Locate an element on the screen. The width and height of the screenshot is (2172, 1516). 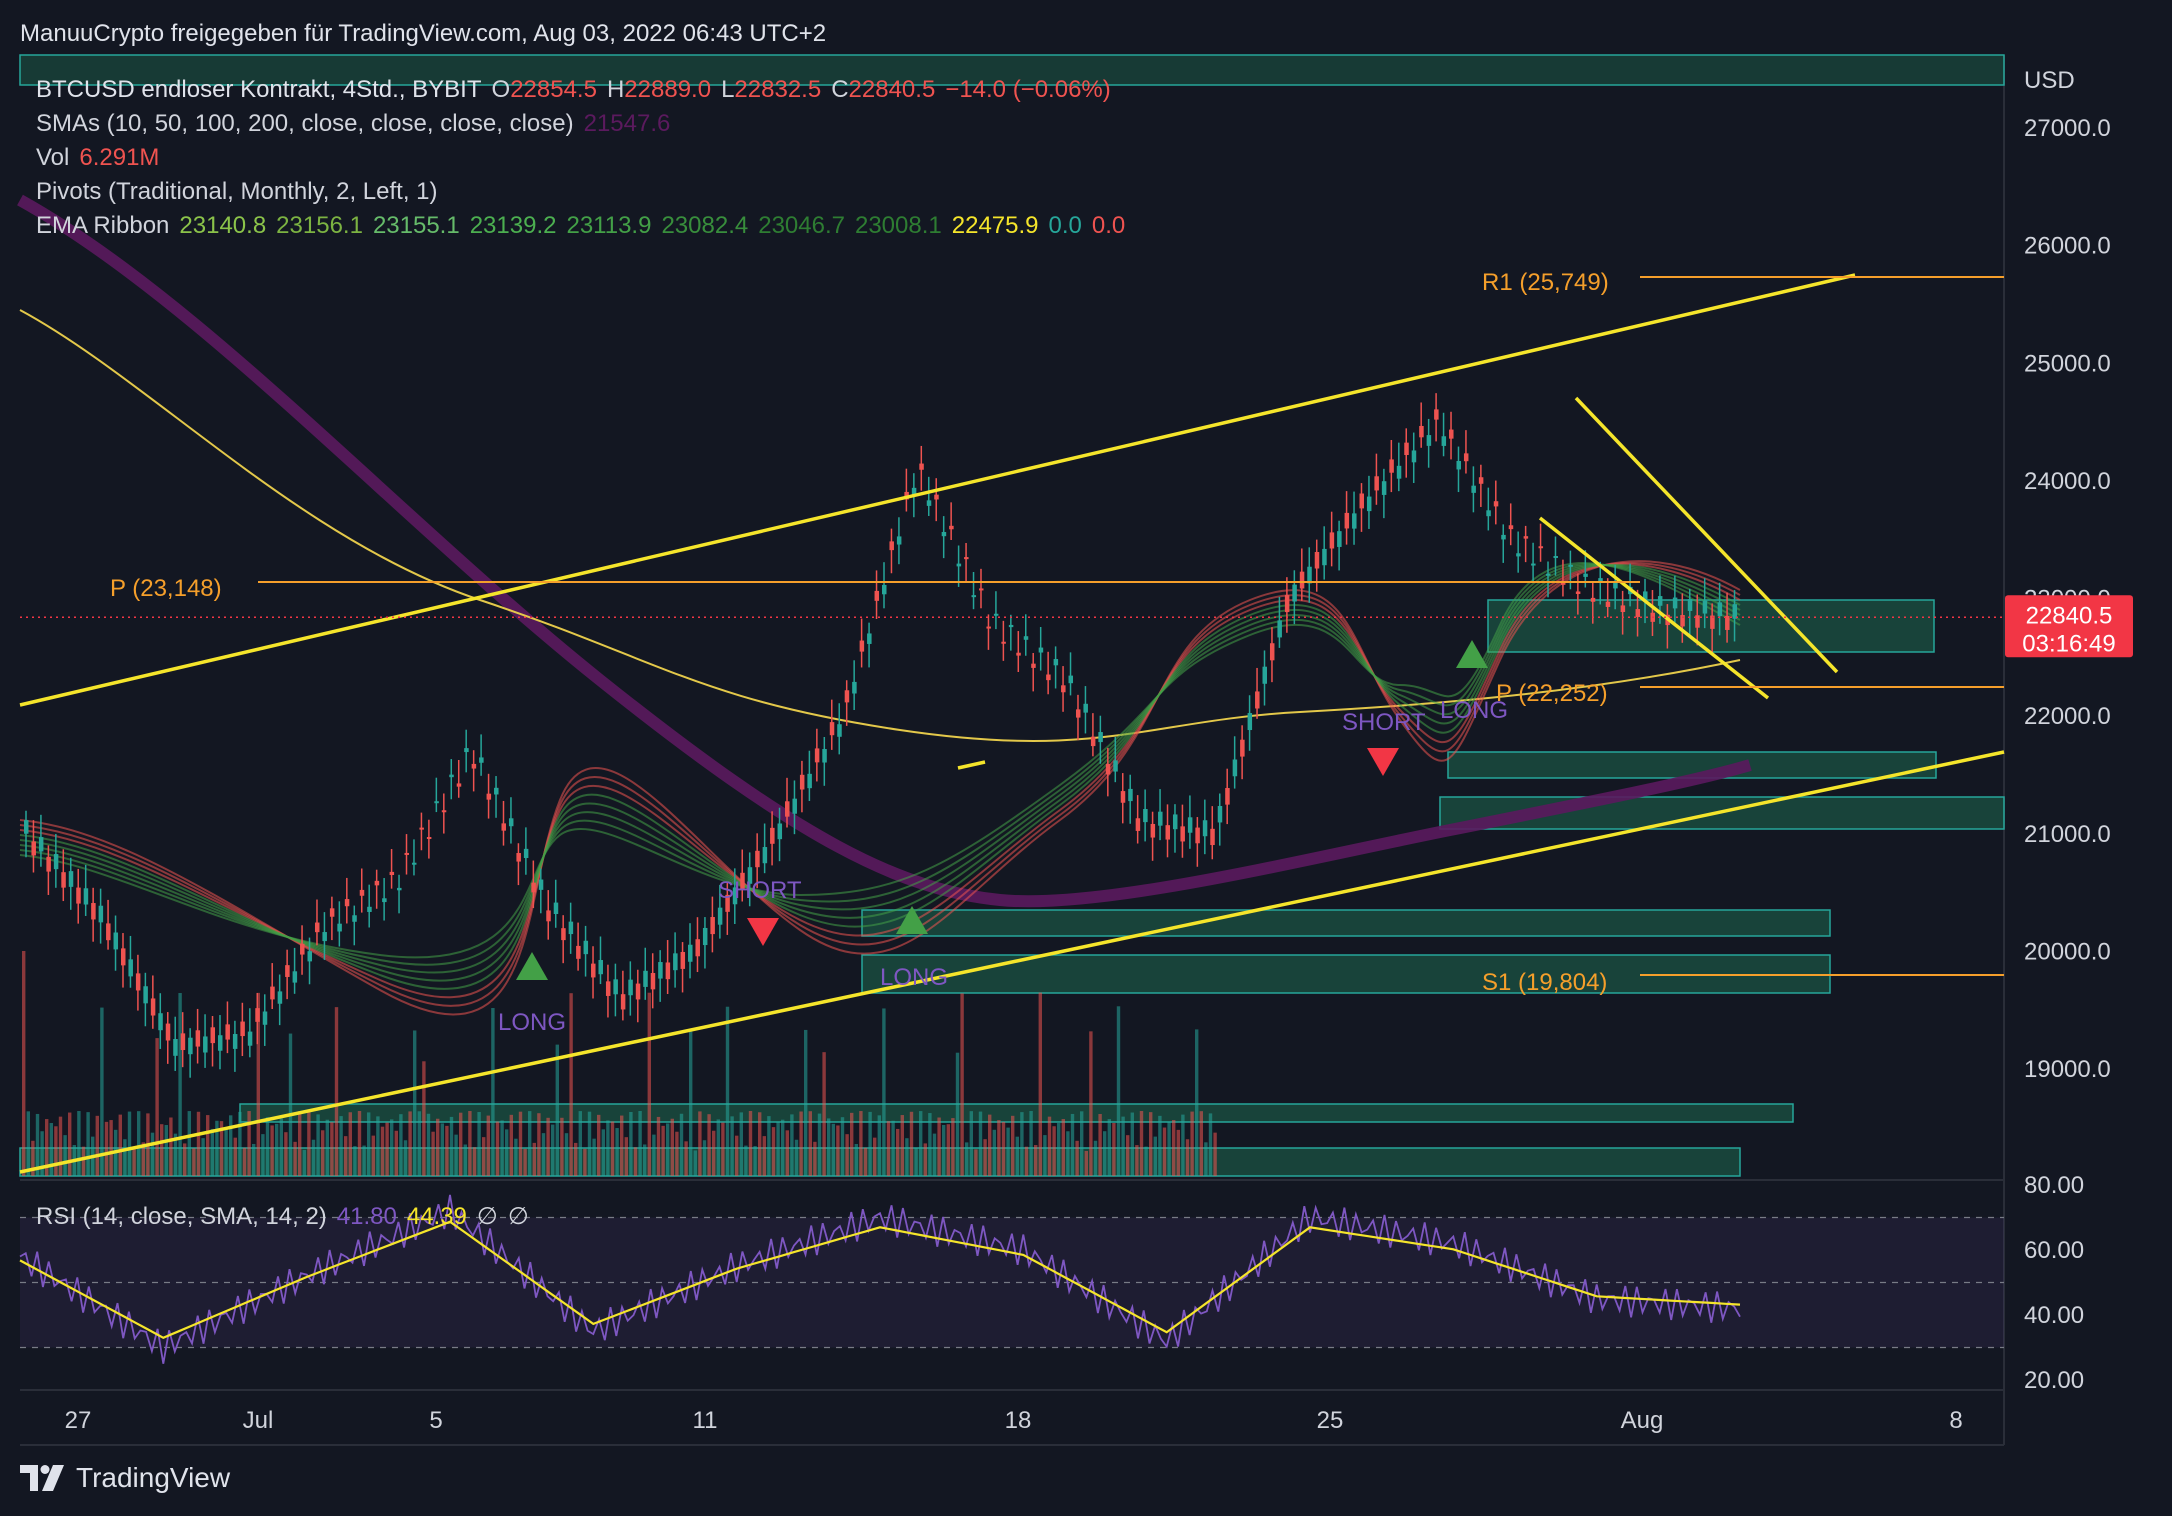
short-signal-icon is located at coordinates (1383, 762).